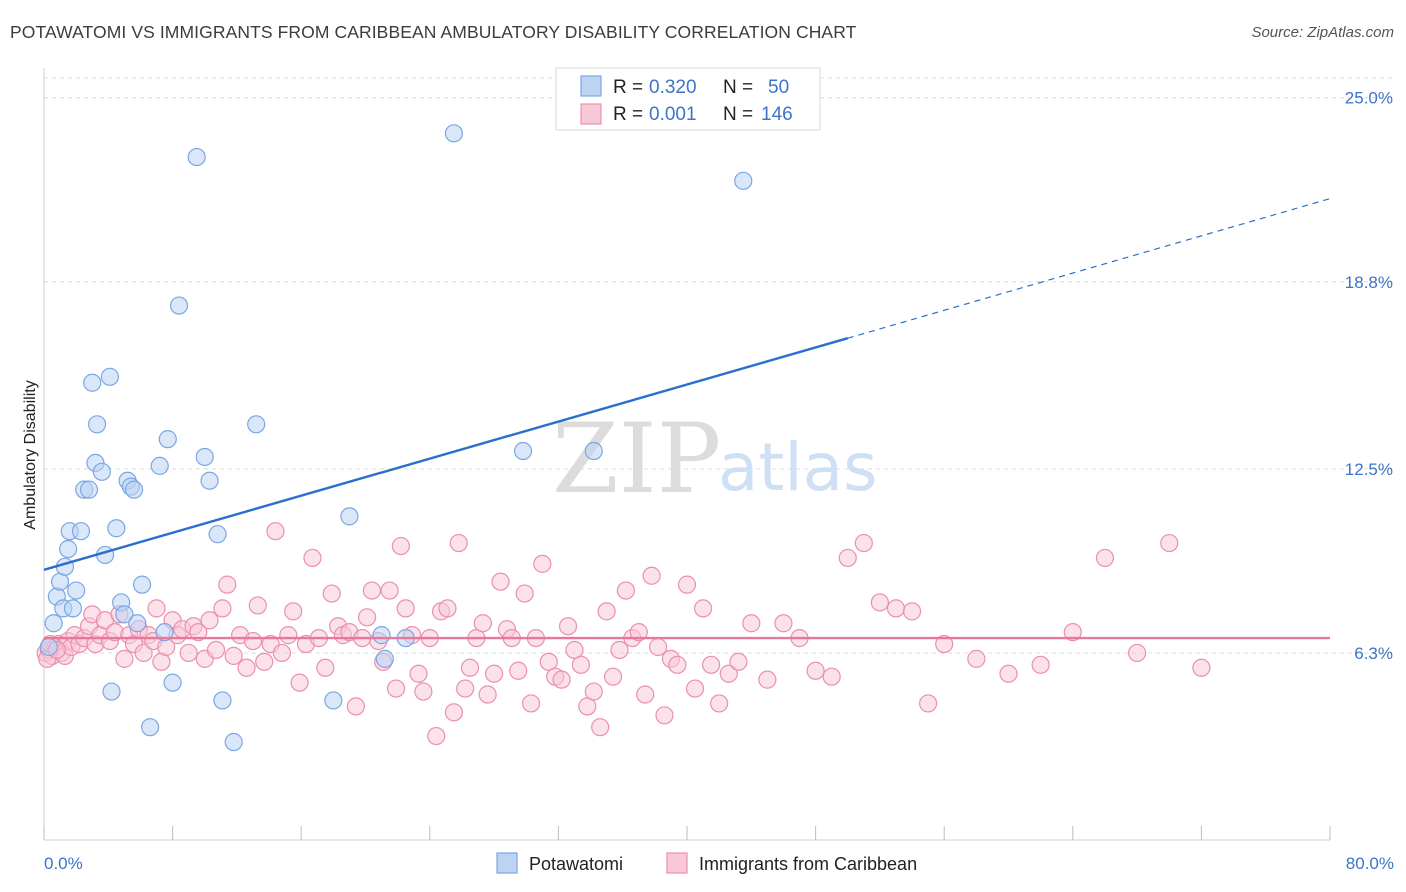  Describe the element at coordinates (1369, 469) in the screenshot. I see `y-tick-label: 12.5%` at that location.